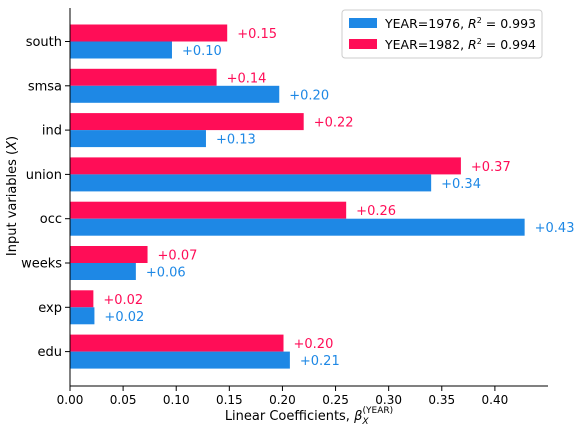  Describe the element at coordinates (461, 184) in the screenshot. I see `data-label-union-year1976: +0.34` at that location.